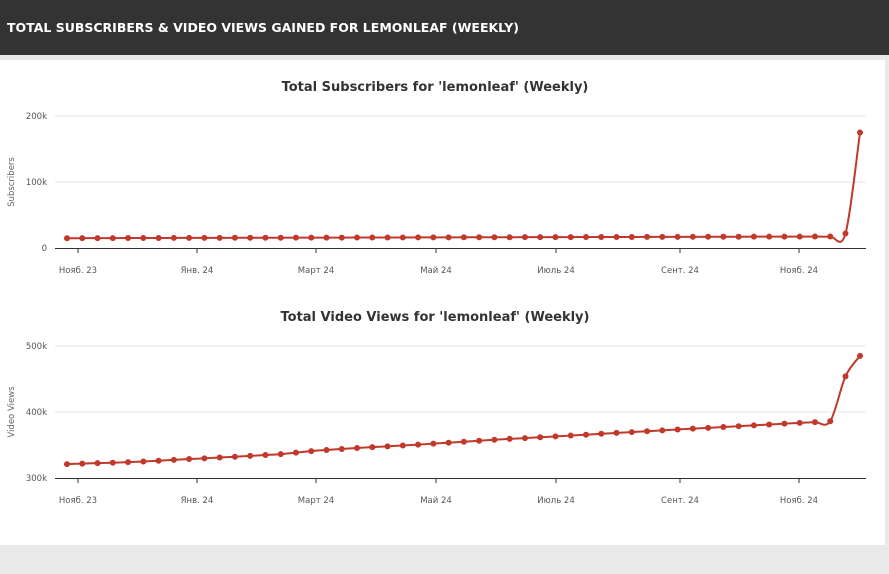 This screenshot has width=889, height=574. What do you see at coordinates (197, 501) in the screenshot?
I see `views-xtick-label: Янв. 24` at bounding box center [197, 501].